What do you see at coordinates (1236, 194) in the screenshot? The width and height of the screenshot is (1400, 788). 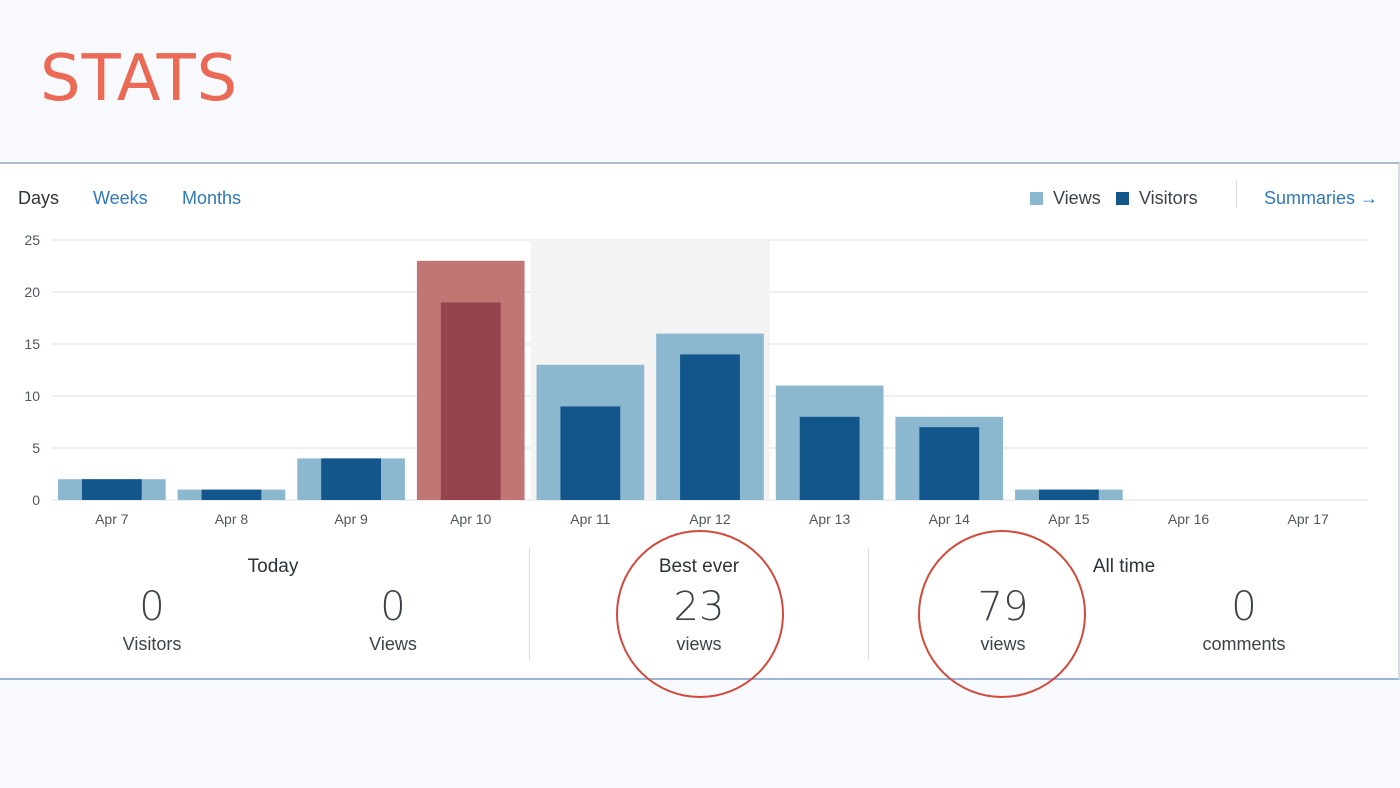 I see `legend-divider` at bounding box center [1236, 194].